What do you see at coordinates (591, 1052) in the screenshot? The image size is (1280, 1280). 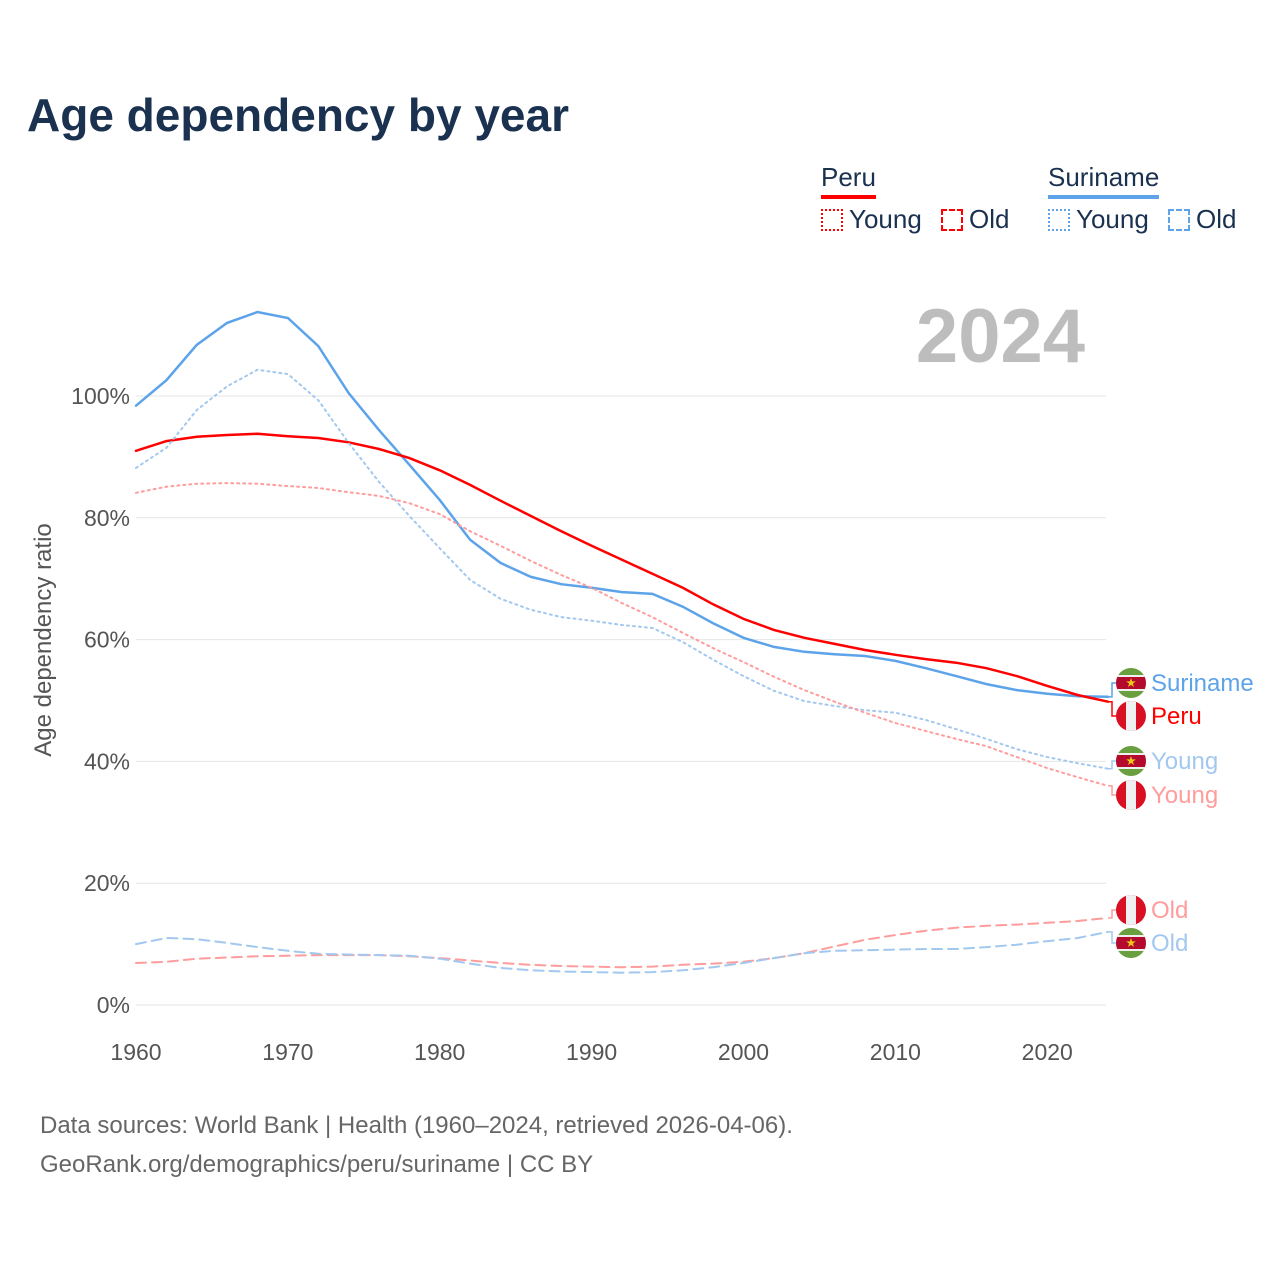 I see `x-tick-label: 1990` at bounding box center [591, 1052].